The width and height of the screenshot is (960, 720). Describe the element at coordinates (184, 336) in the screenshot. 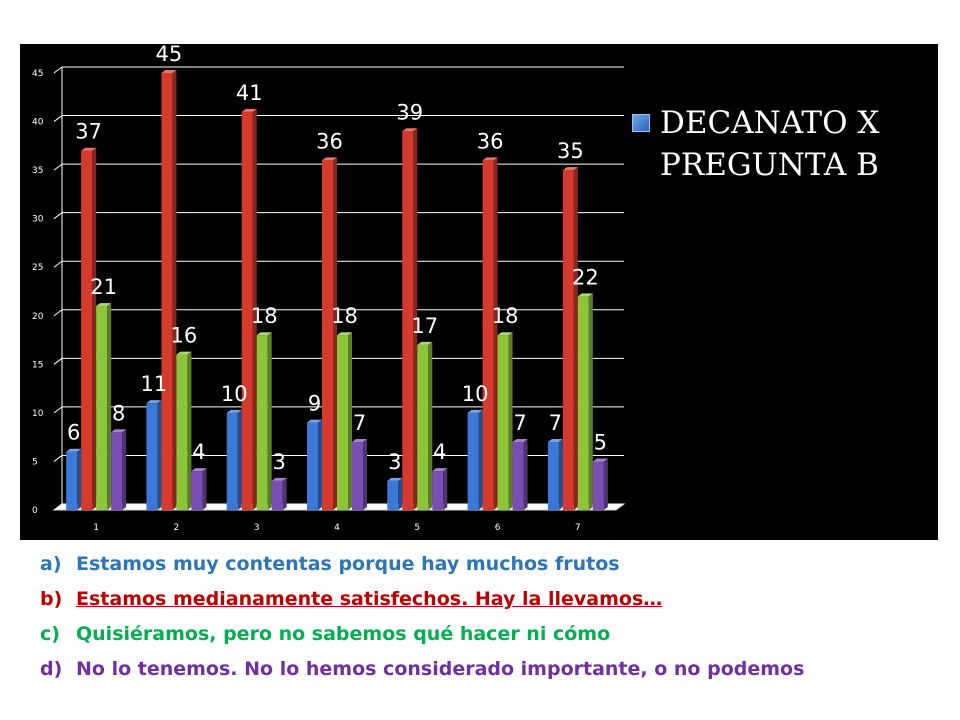

I see `data-label: 16` at that location.